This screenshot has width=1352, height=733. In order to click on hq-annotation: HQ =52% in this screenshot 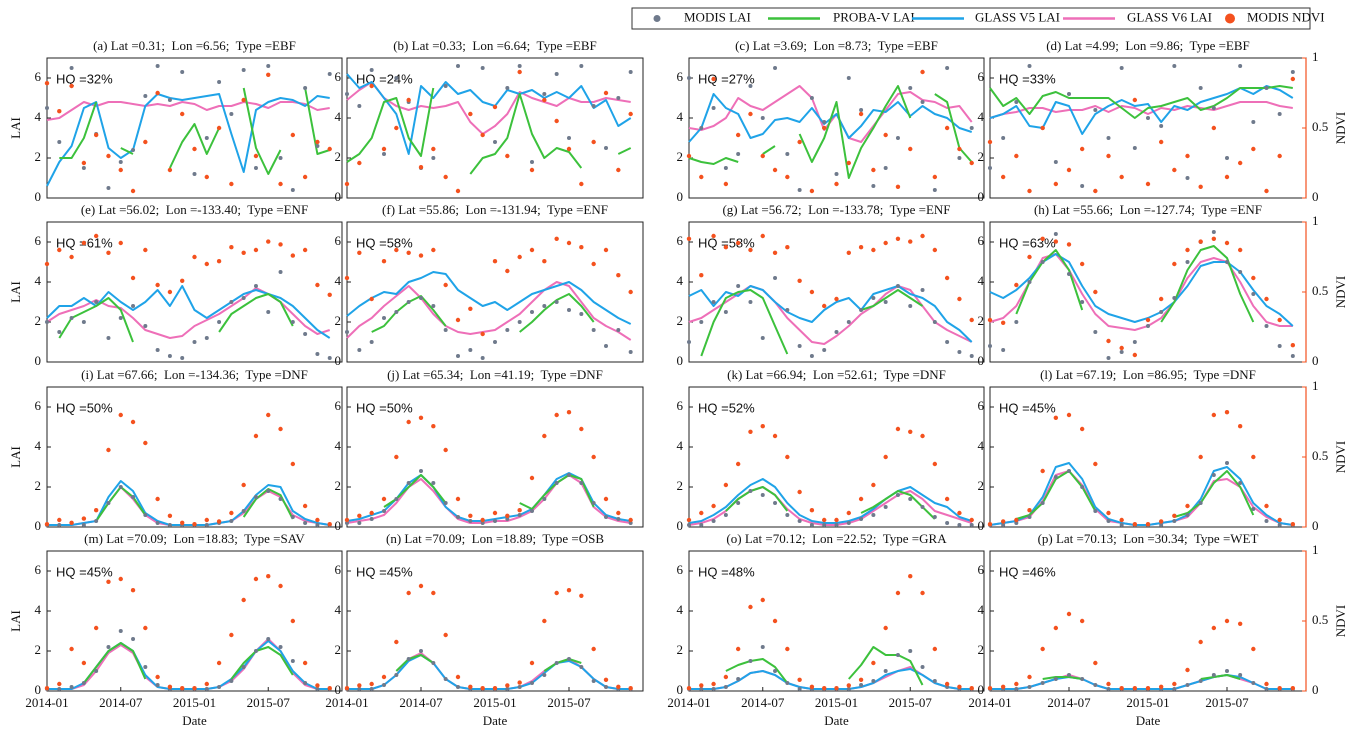, I will do `click(726, 407)`.